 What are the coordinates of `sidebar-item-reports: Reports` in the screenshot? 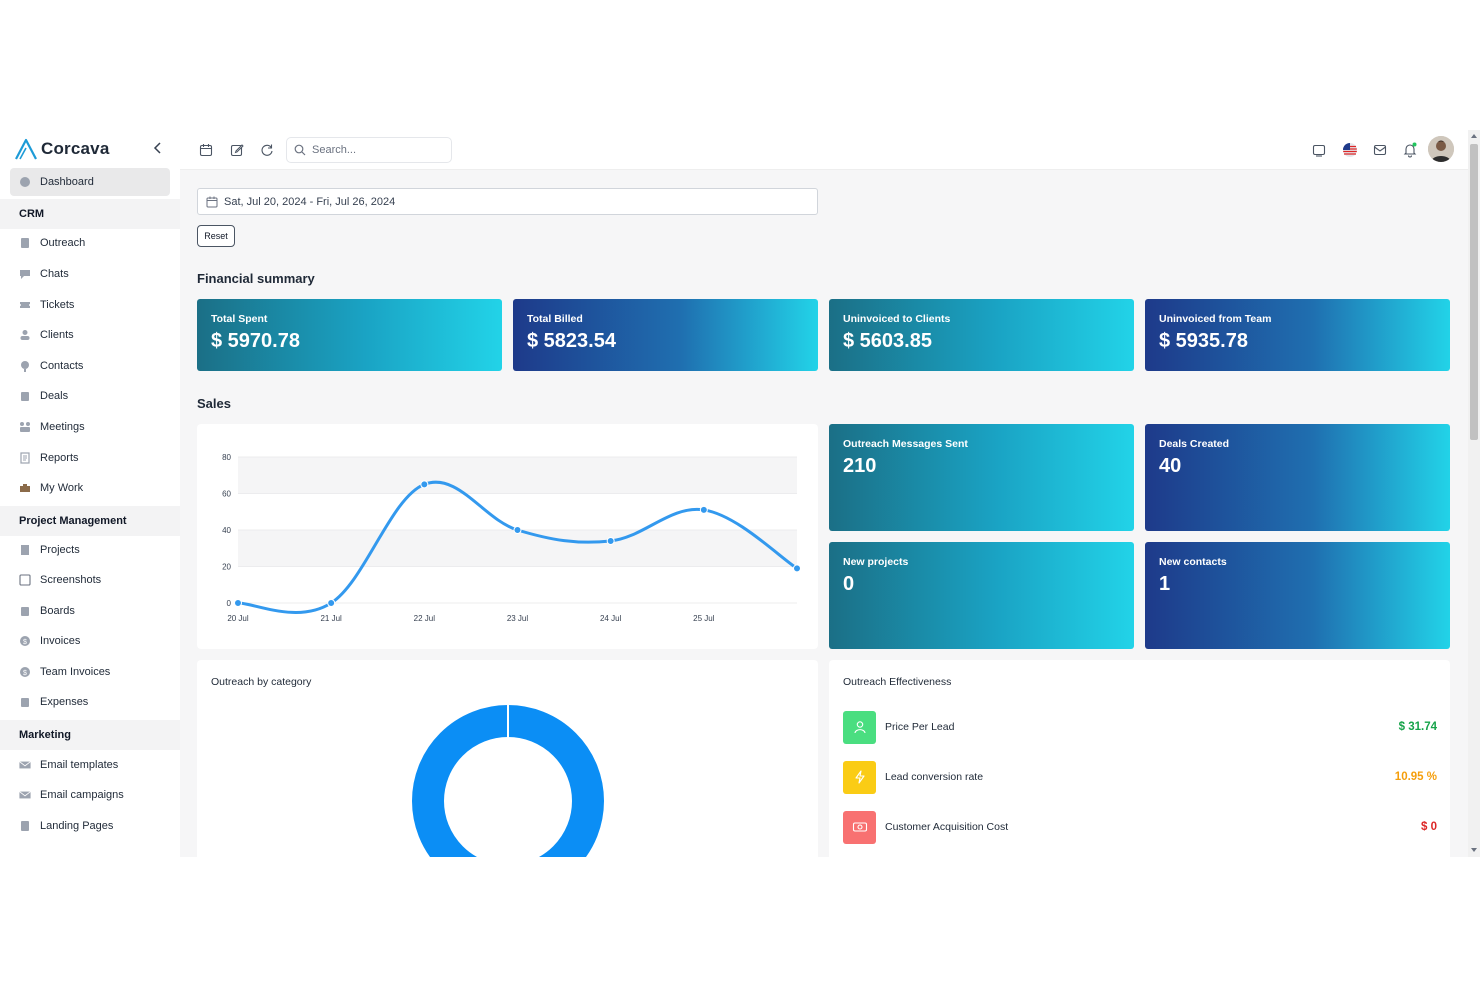 It's located at (90, 458).